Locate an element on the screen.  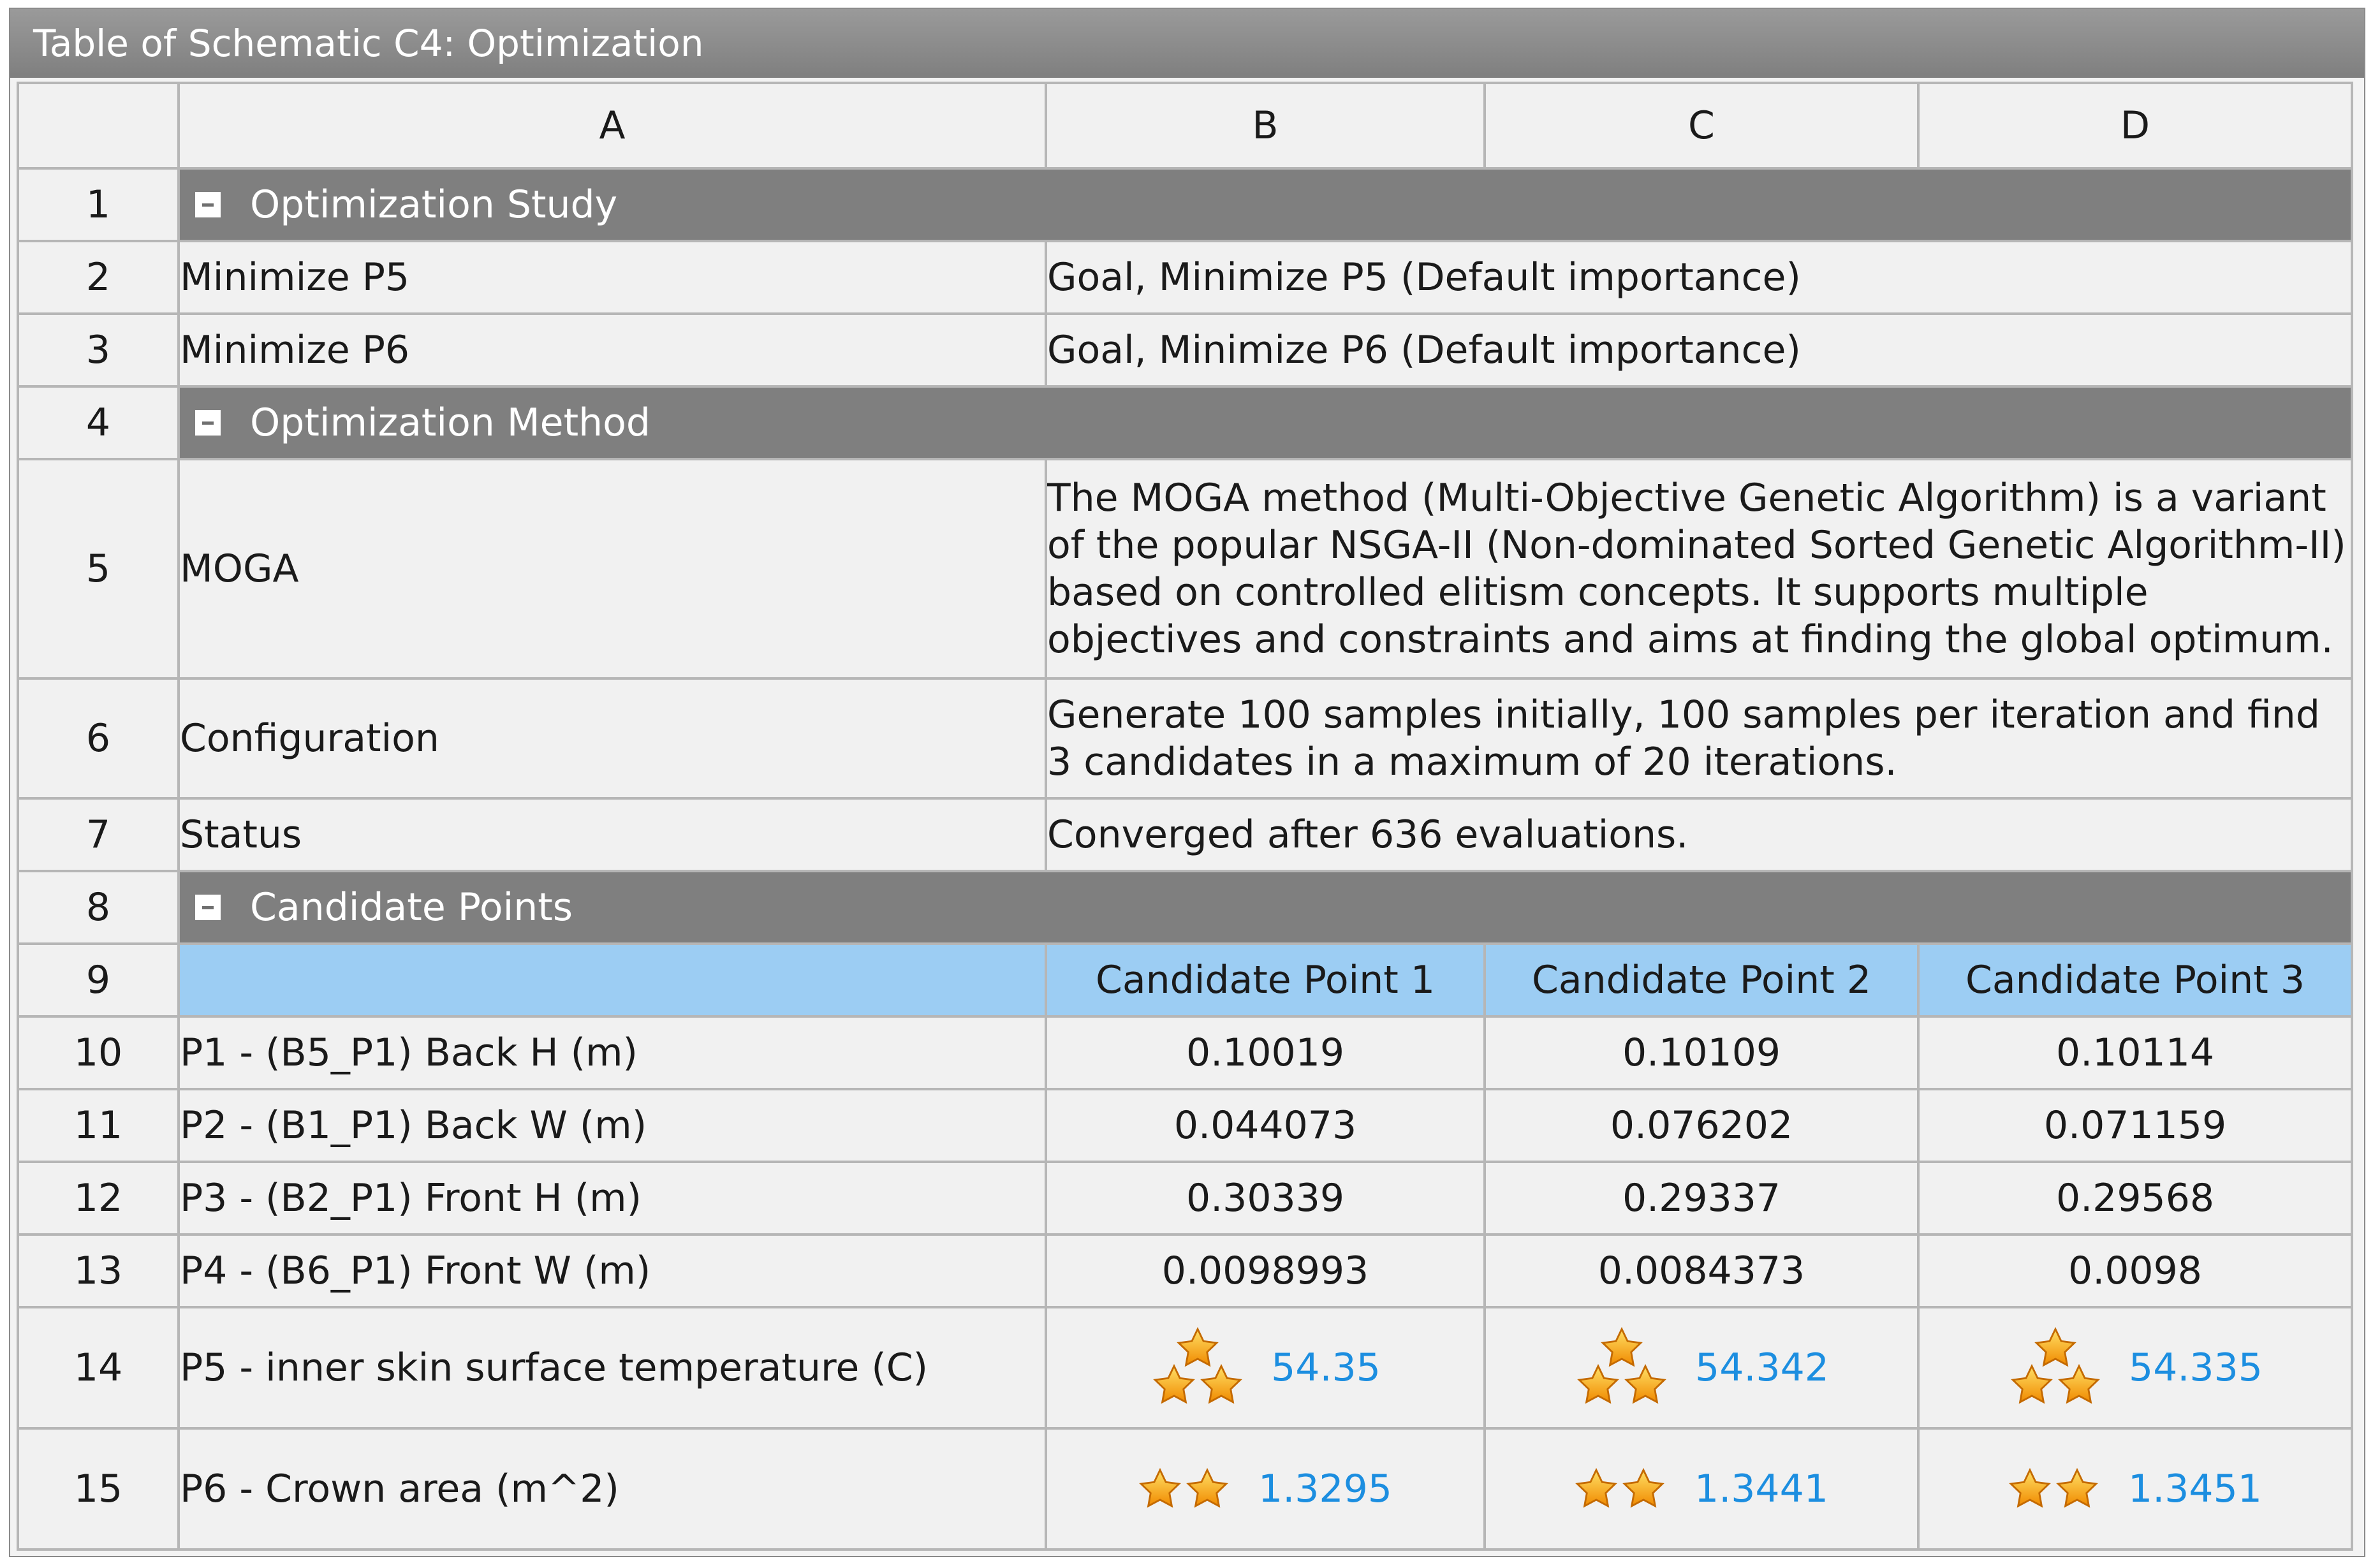
candidate-point-2-header: Candidate Point 2 is located at coordinates (1701, 980).